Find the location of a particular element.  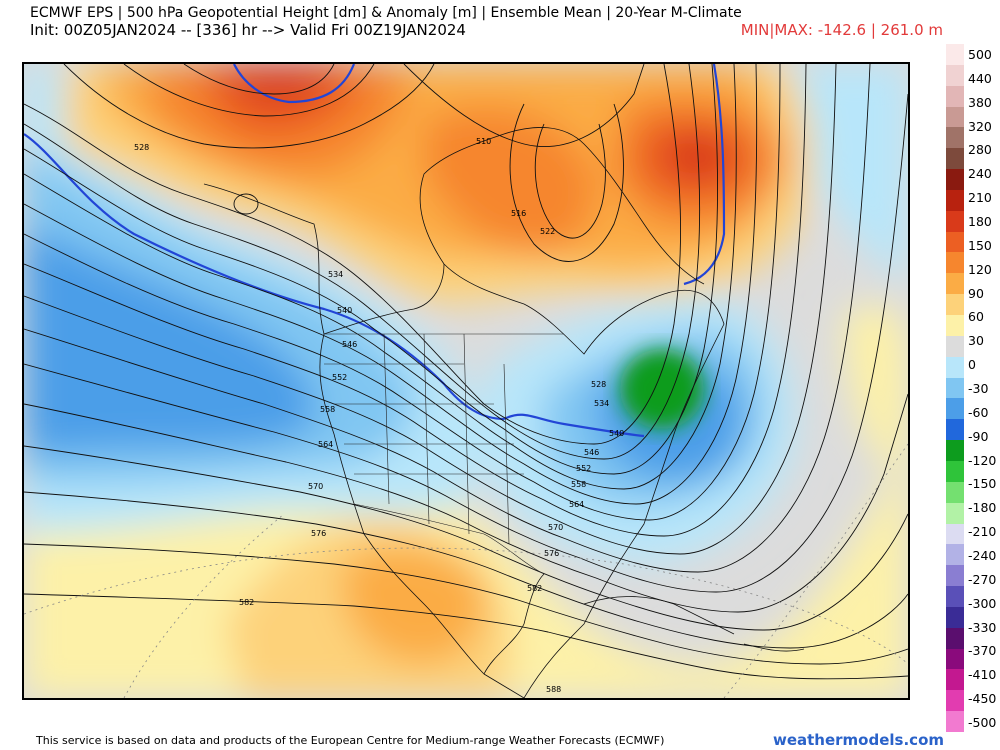

colorbar-tick-label: -210 is located at coordinates (982, 532).